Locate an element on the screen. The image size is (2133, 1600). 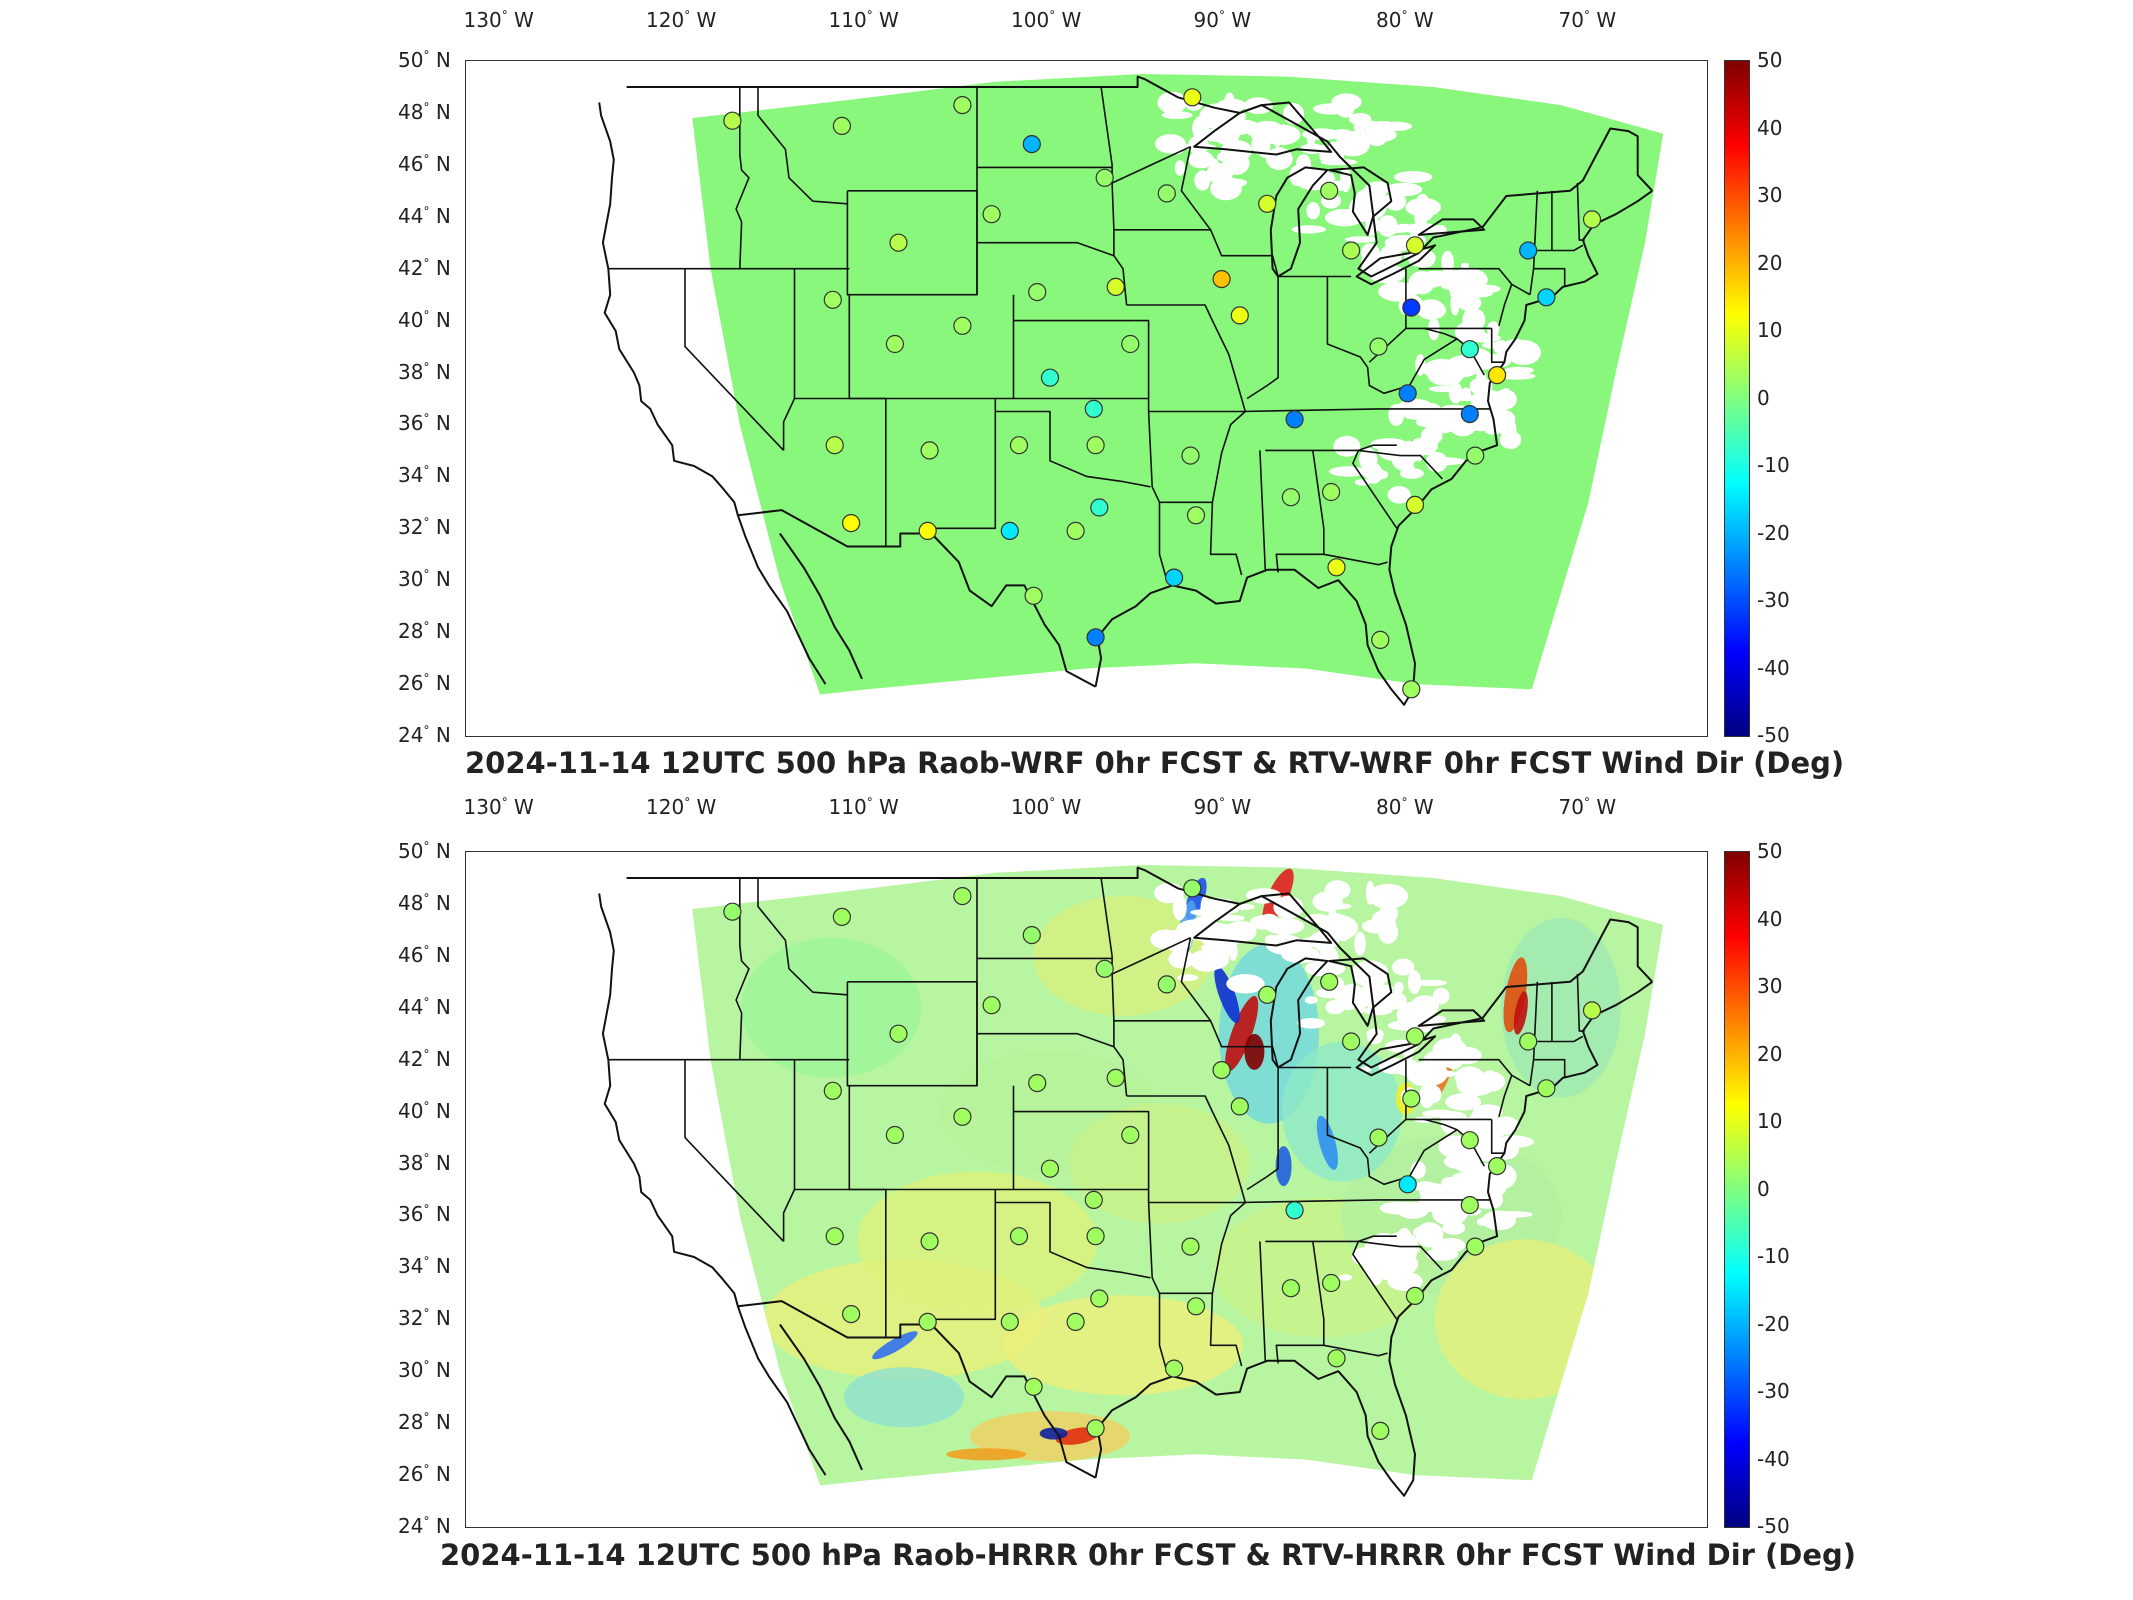
colorbar-tick-label: 20 is located at coordinates (1770, 262).